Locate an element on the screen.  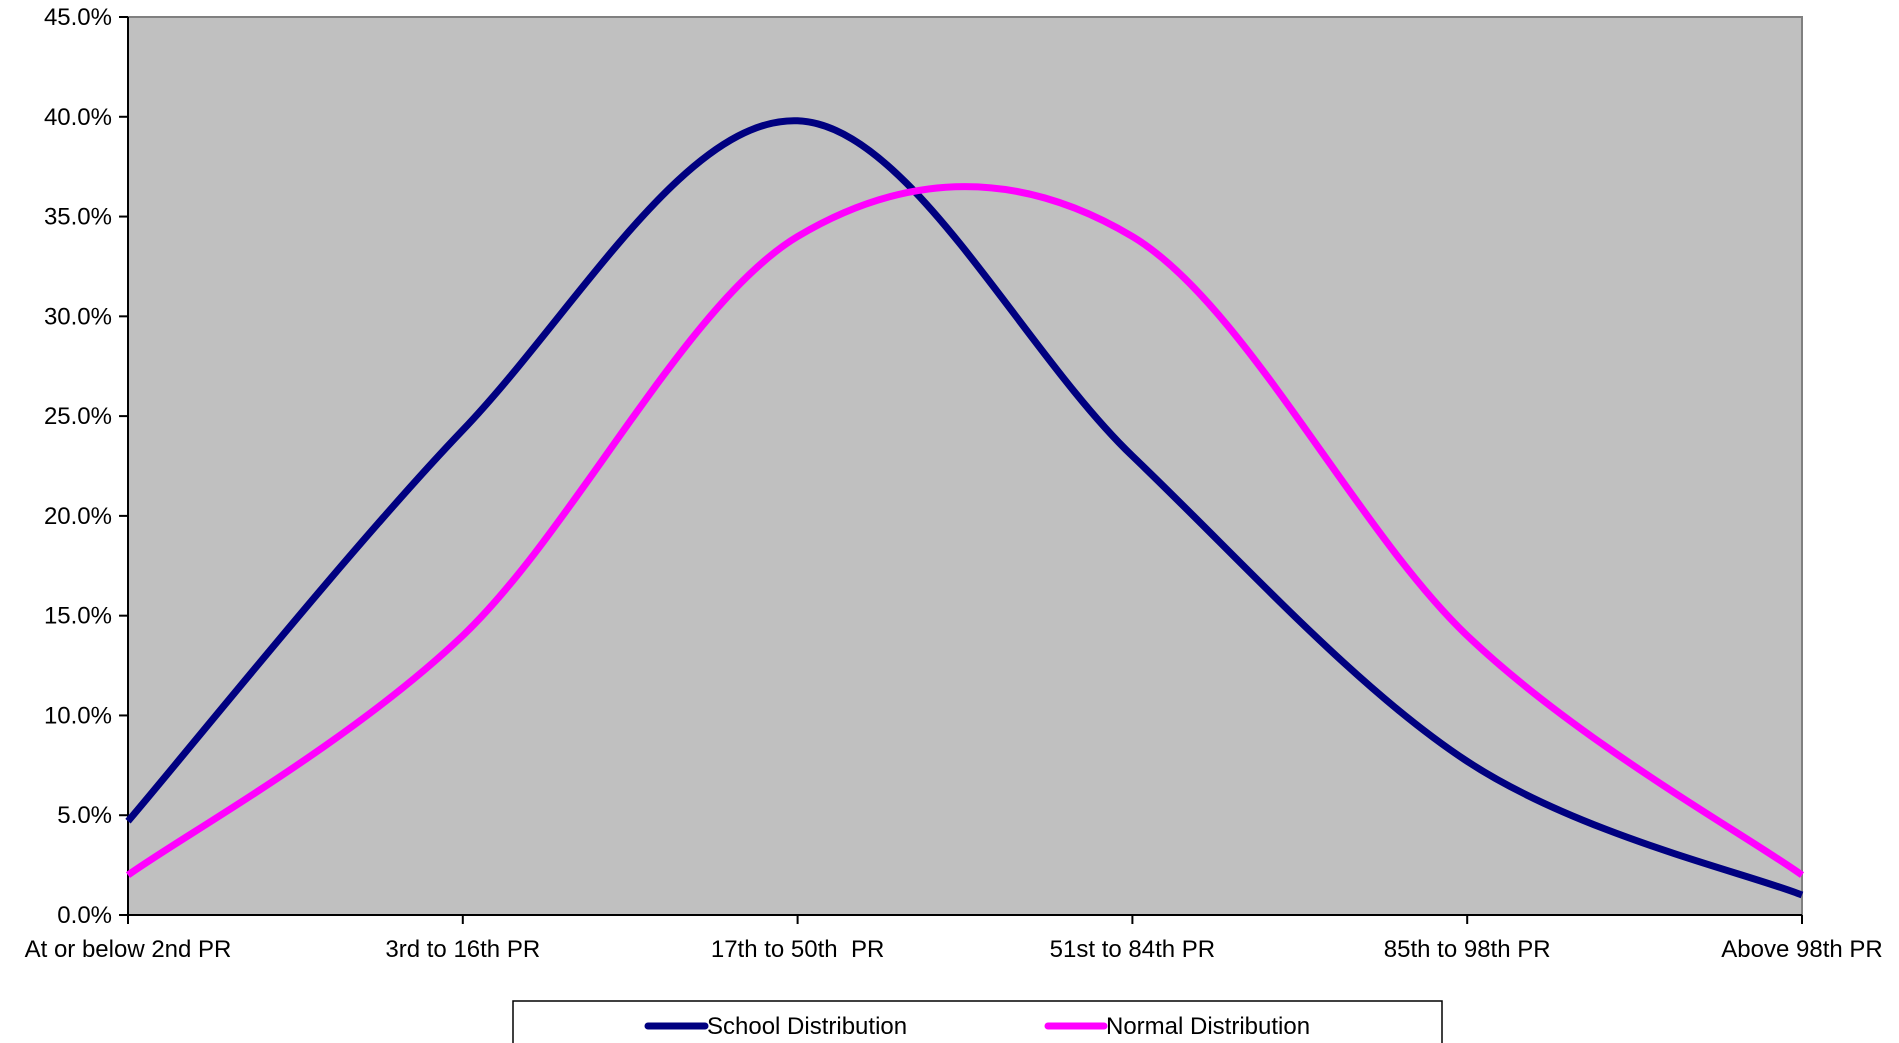
y-tick-label: 35.0% is located at coordinates (78, 217).